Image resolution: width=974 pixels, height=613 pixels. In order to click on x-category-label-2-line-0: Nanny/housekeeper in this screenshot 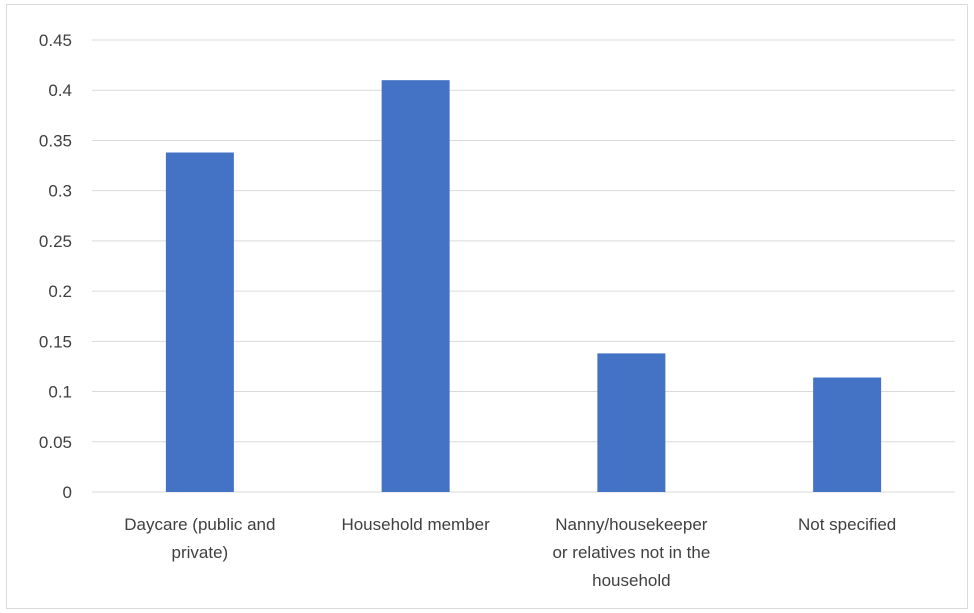, I will do `click(631, 524)`.